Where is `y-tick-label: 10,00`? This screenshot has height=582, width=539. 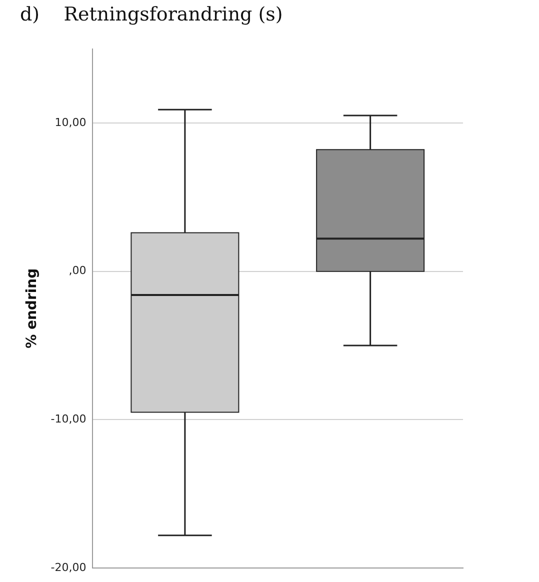 y-tick-label: 10,00 is located at coordinates (70, 122).